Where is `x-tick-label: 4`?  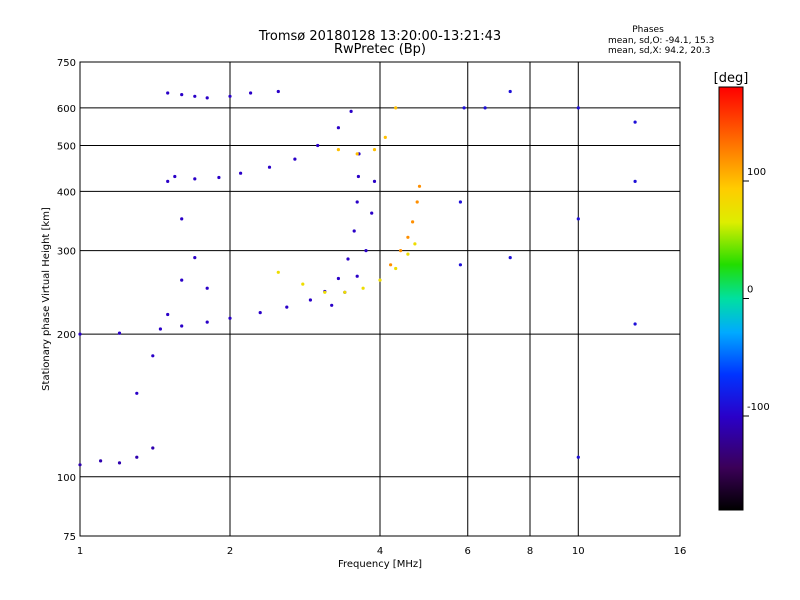
x-tick-label: 4 is located at coordinates (380, 551).